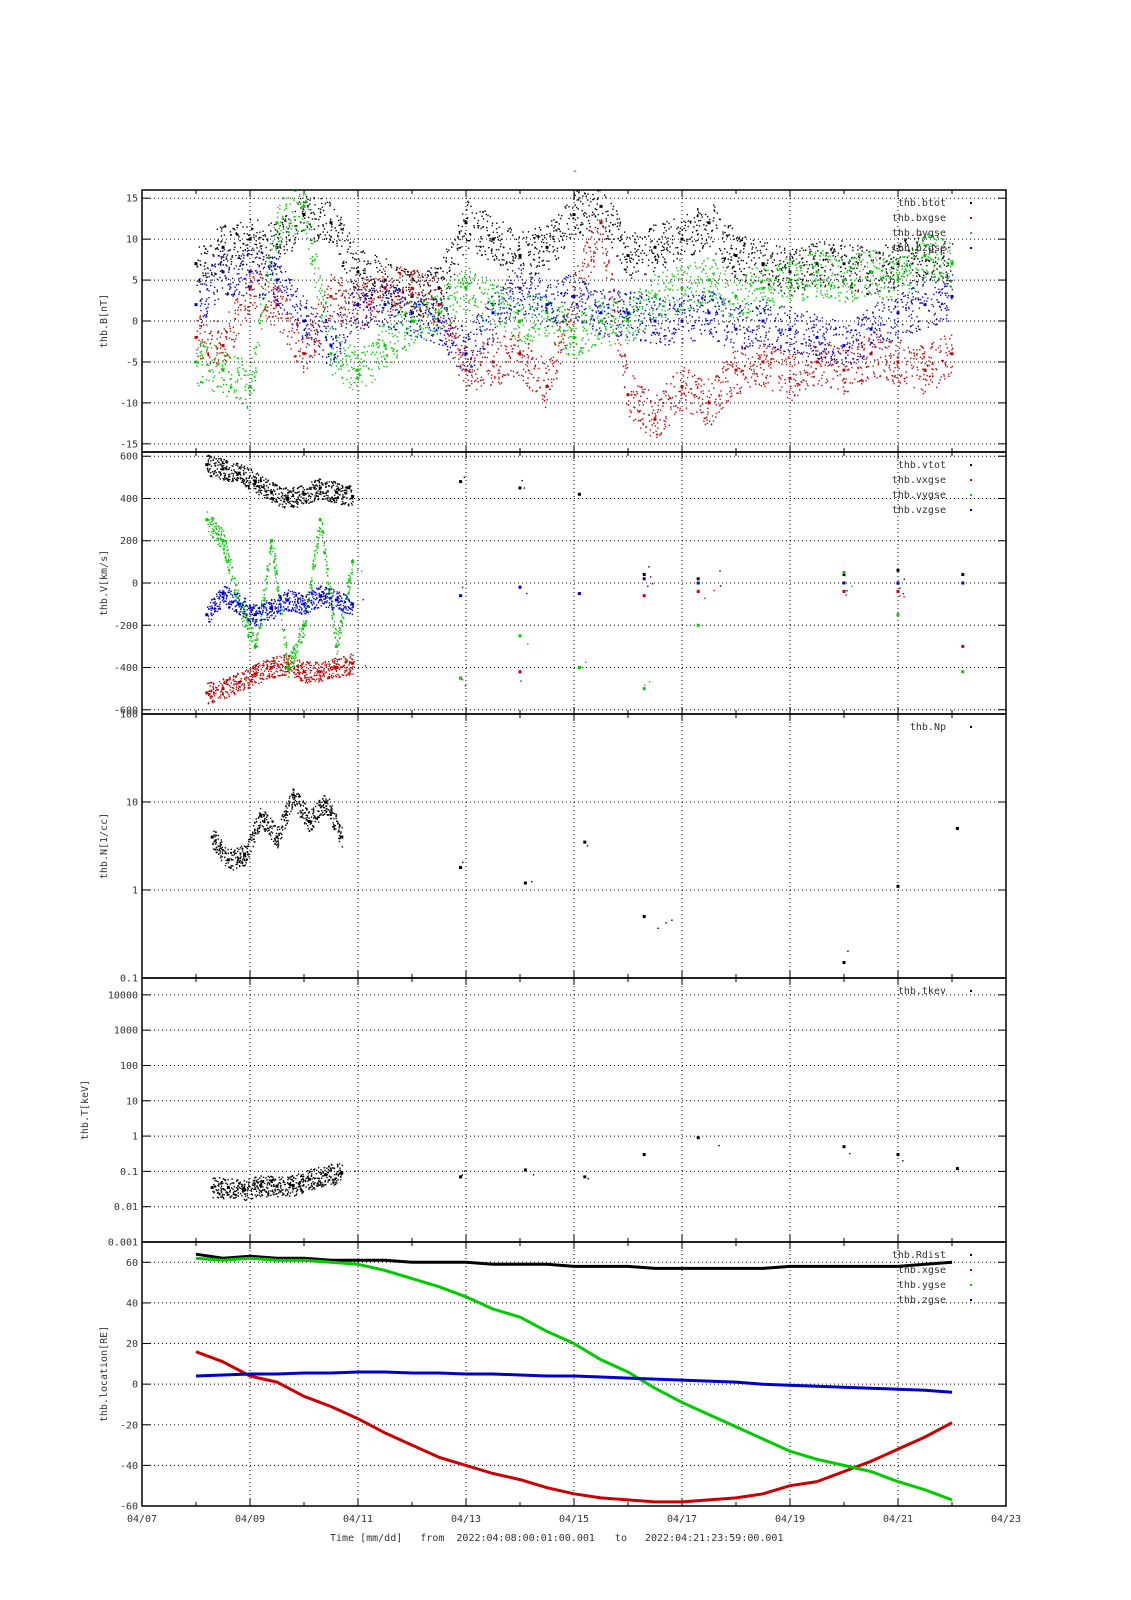 This screenshot has width=1131, height=1600. Describe the element at coordinates (574, 314) in the screenshot. I see `data-marks` at that location.